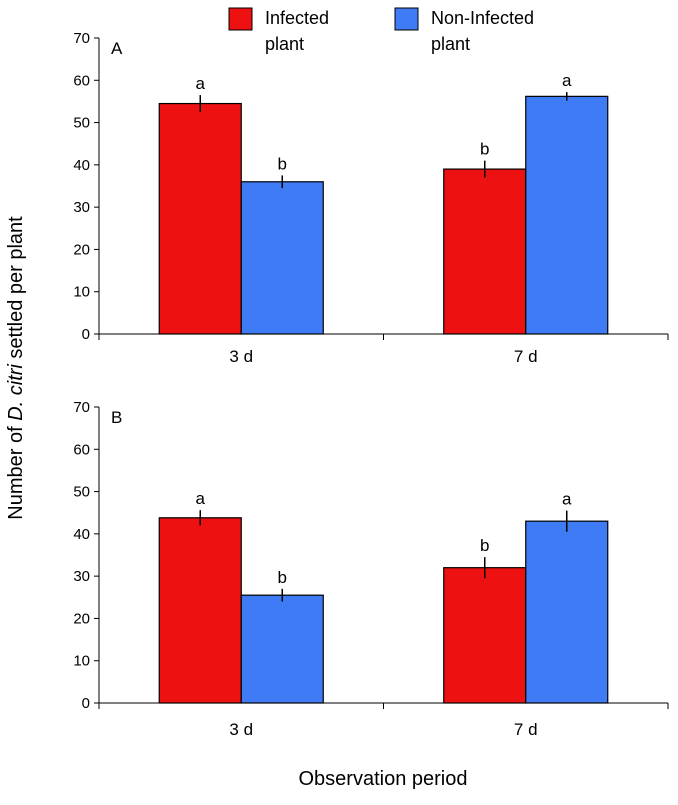 This screenshot has height=805, width=678. I want to click on legend-label-noninfected-line2: plant, so click(450, 44).